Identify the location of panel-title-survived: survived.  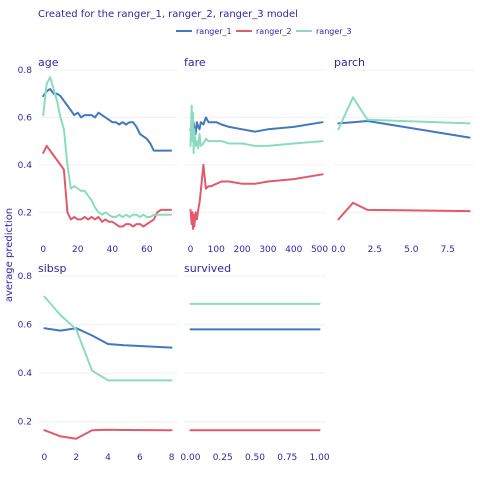
(207, 268).